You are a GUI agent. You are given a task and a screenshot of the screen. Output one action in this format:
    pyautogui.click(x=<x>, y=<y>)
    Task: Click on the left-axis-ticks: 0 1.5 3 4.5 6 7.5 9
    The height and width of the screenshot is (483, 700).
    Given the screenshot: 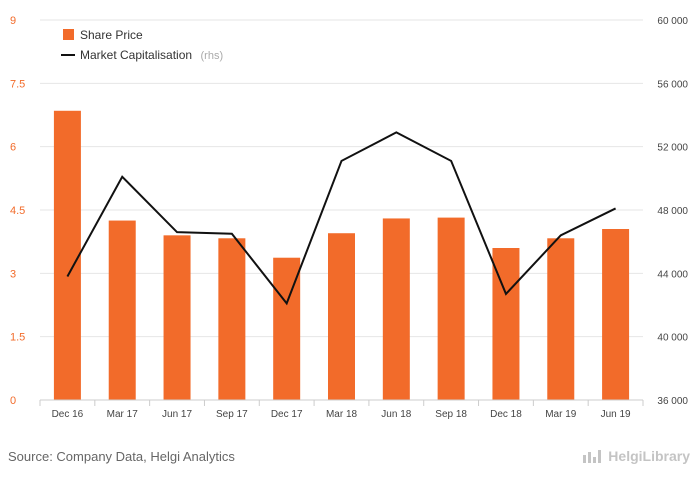 What is the action you would take?
    pyautogui.click(x=17, y=211)
    